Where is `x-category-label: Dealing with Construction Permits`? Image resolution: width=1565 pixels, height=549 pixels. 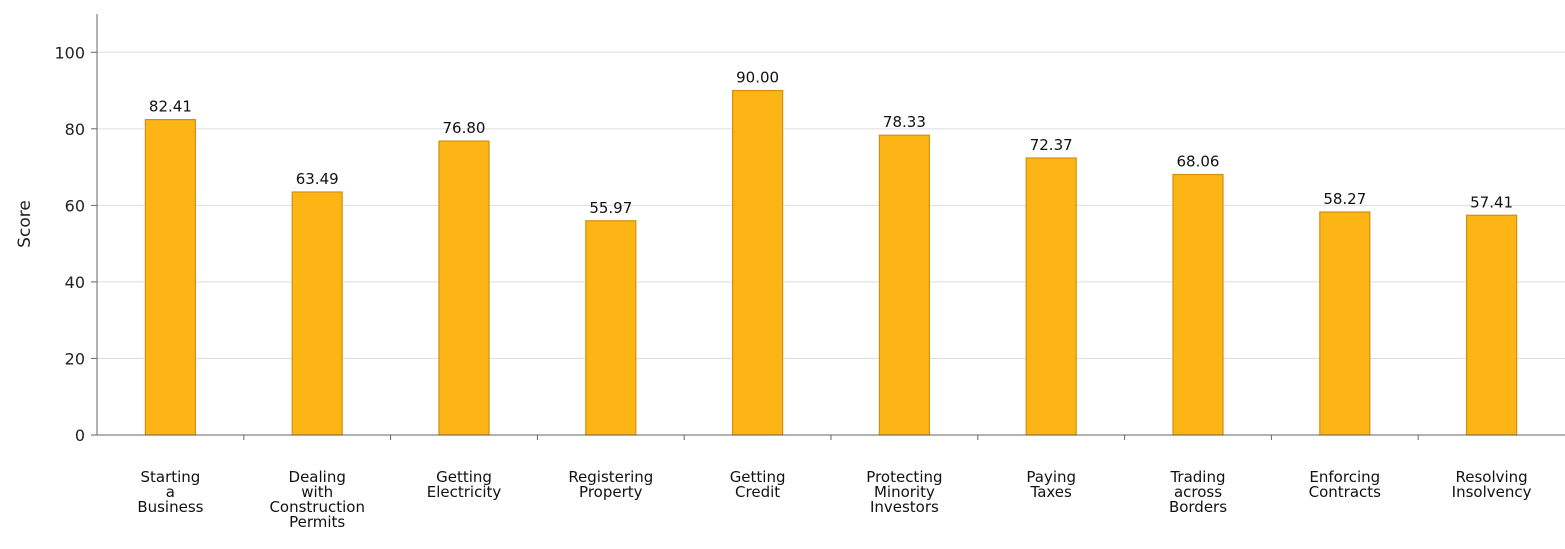
x-category-label: Dealing with Construction Permits is located at coordinates (317, 499).